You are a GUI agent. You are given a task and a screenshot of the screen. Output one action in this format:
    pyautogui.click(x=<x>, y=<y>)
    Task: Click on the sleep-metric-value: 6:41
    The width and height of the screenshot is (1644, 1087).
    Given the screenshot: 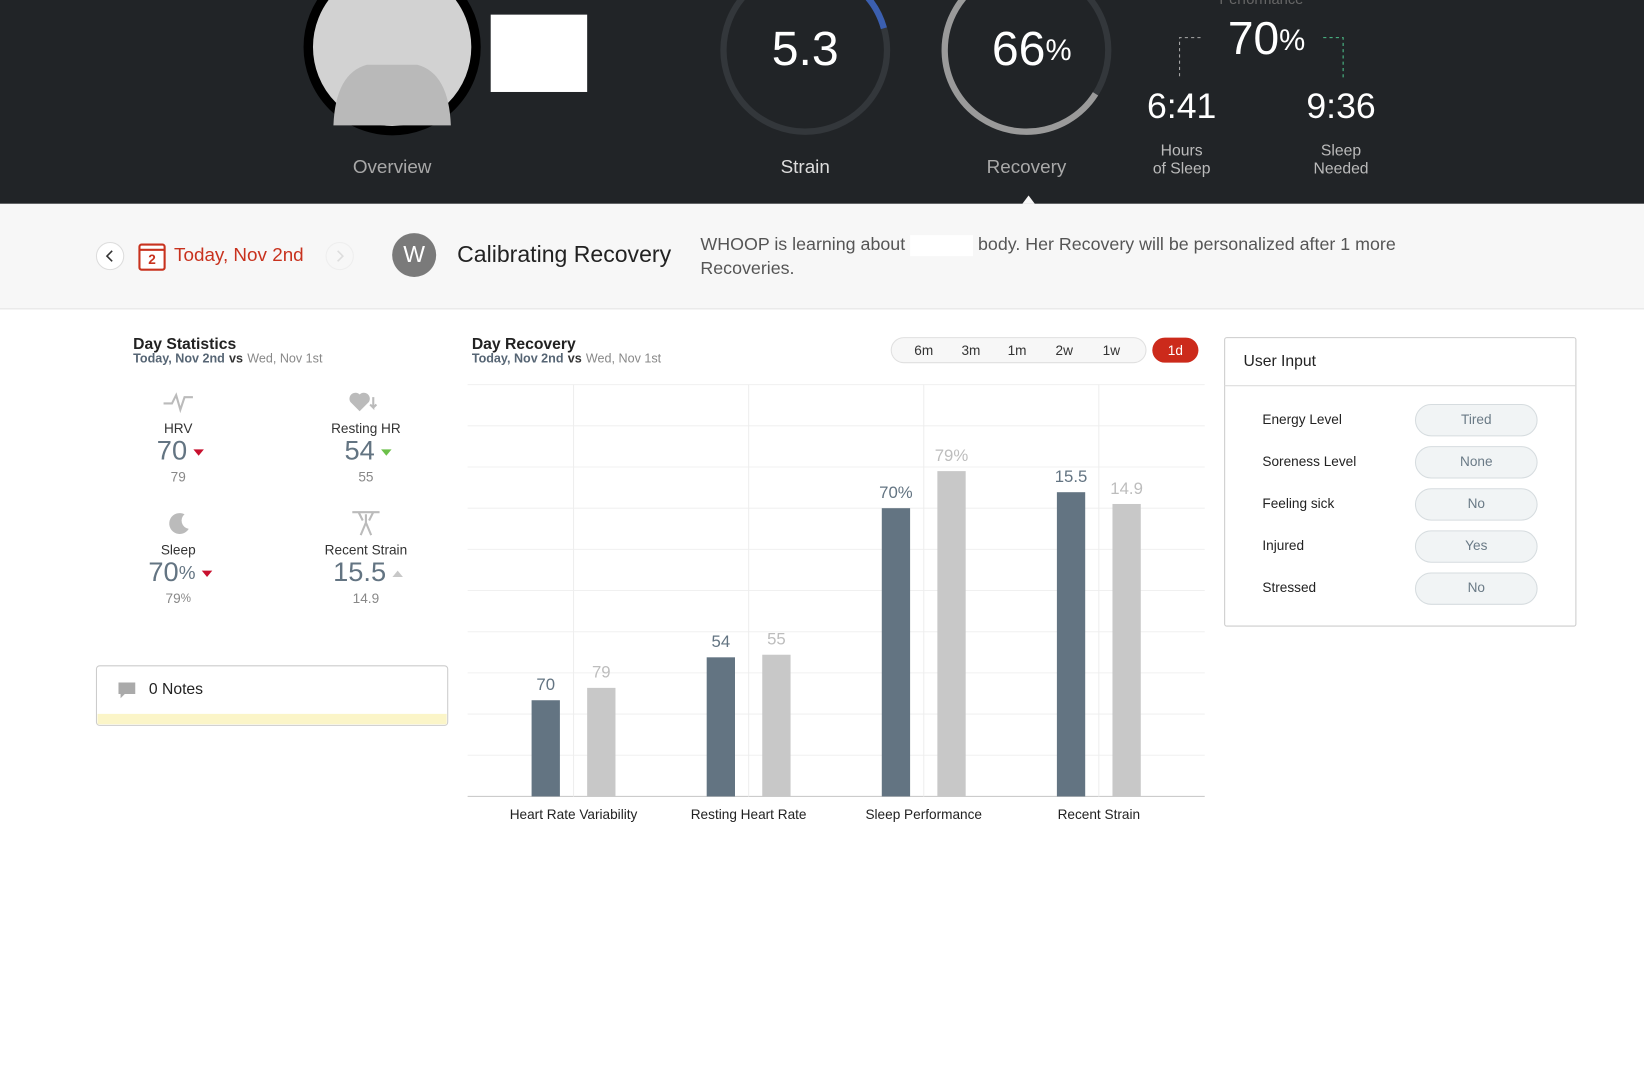 What is the action you would take?
    pyautogui.click(x=1181, y=106)
    